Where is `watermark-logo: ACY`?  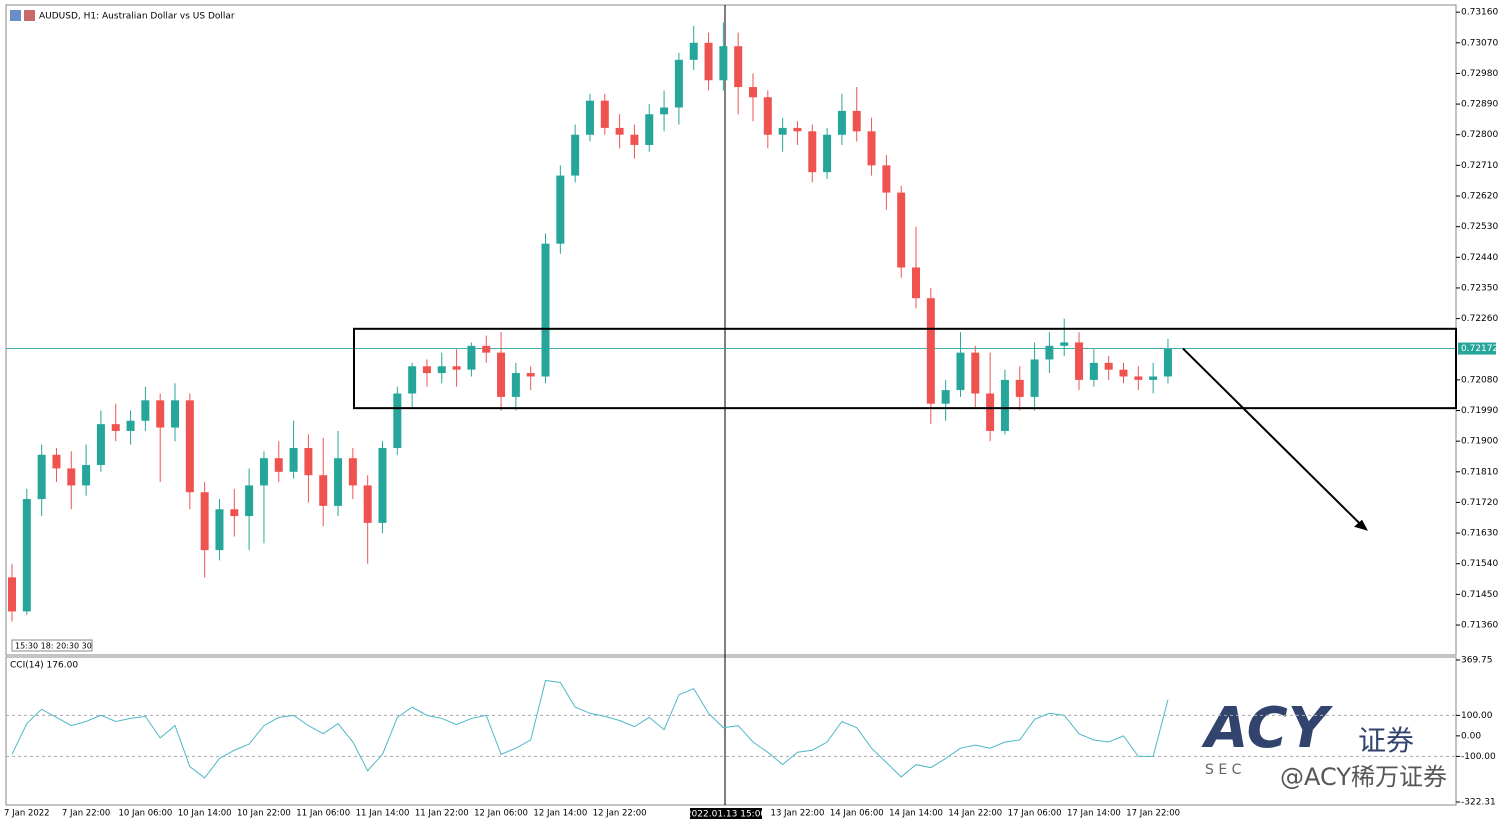 watermark-logo: ACY is located at coordinates (1267, 728).